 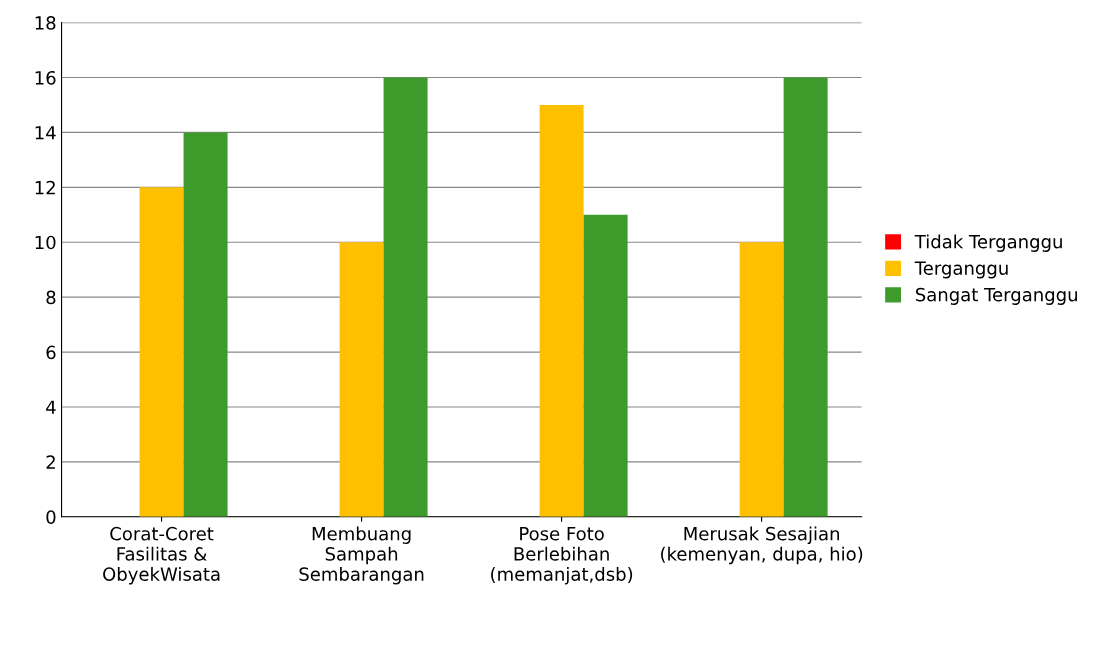 I want to click on y-tick-label: 10, so click(x=45, y=242).